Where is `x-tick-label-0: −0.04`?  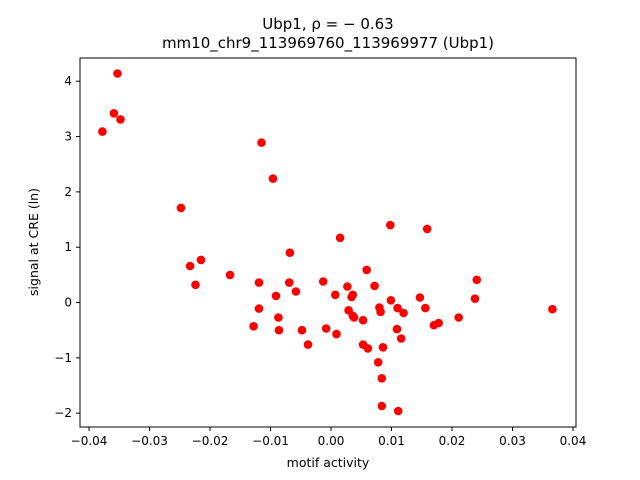
x-tick-label-0: −0.04 is located at coordinates (89, 441).